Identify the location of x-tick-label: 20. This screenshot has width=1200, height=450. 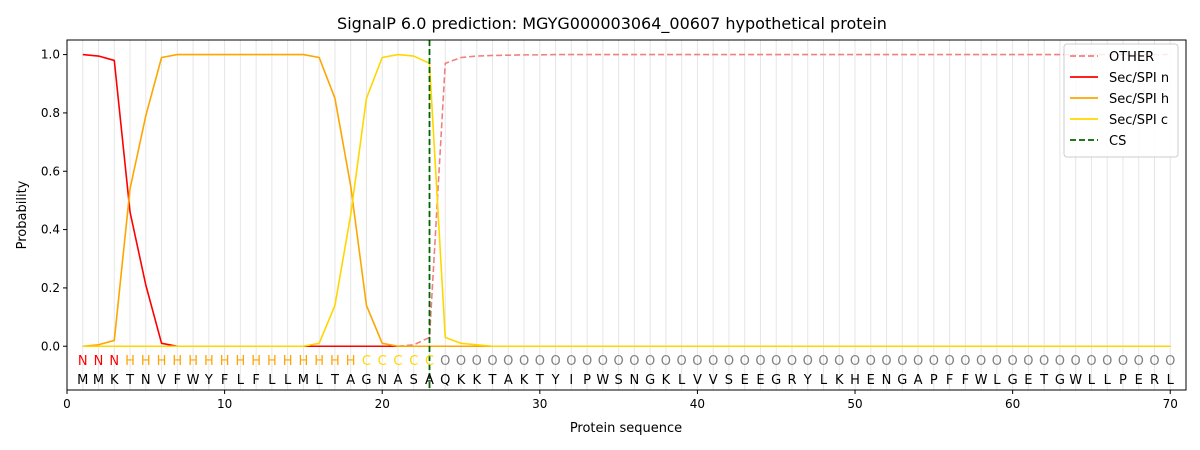
(382, 404).